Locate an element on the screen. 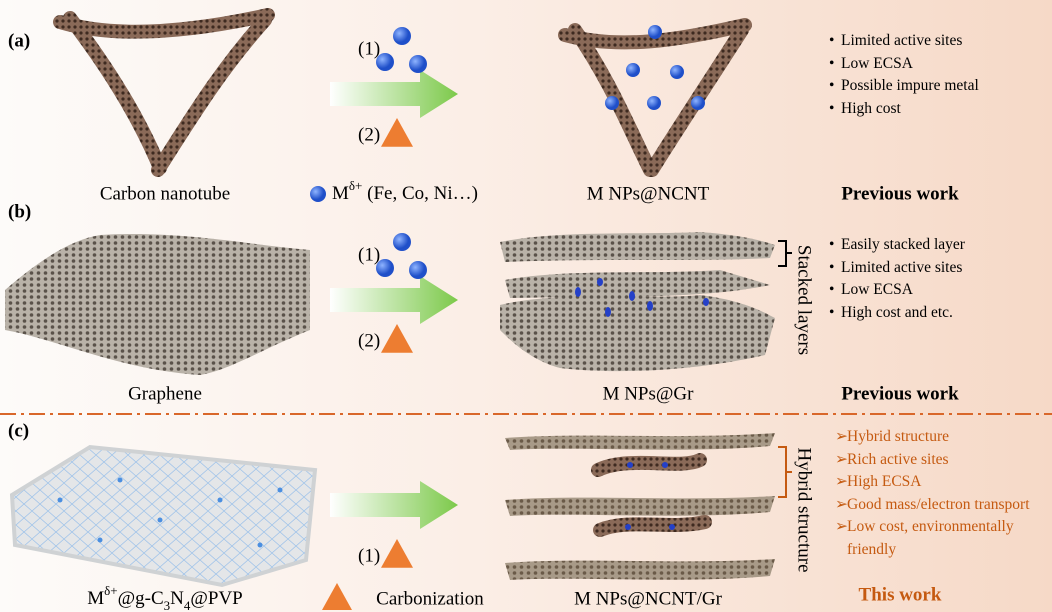  text-run: 3 is located at coordinates (167, 605).